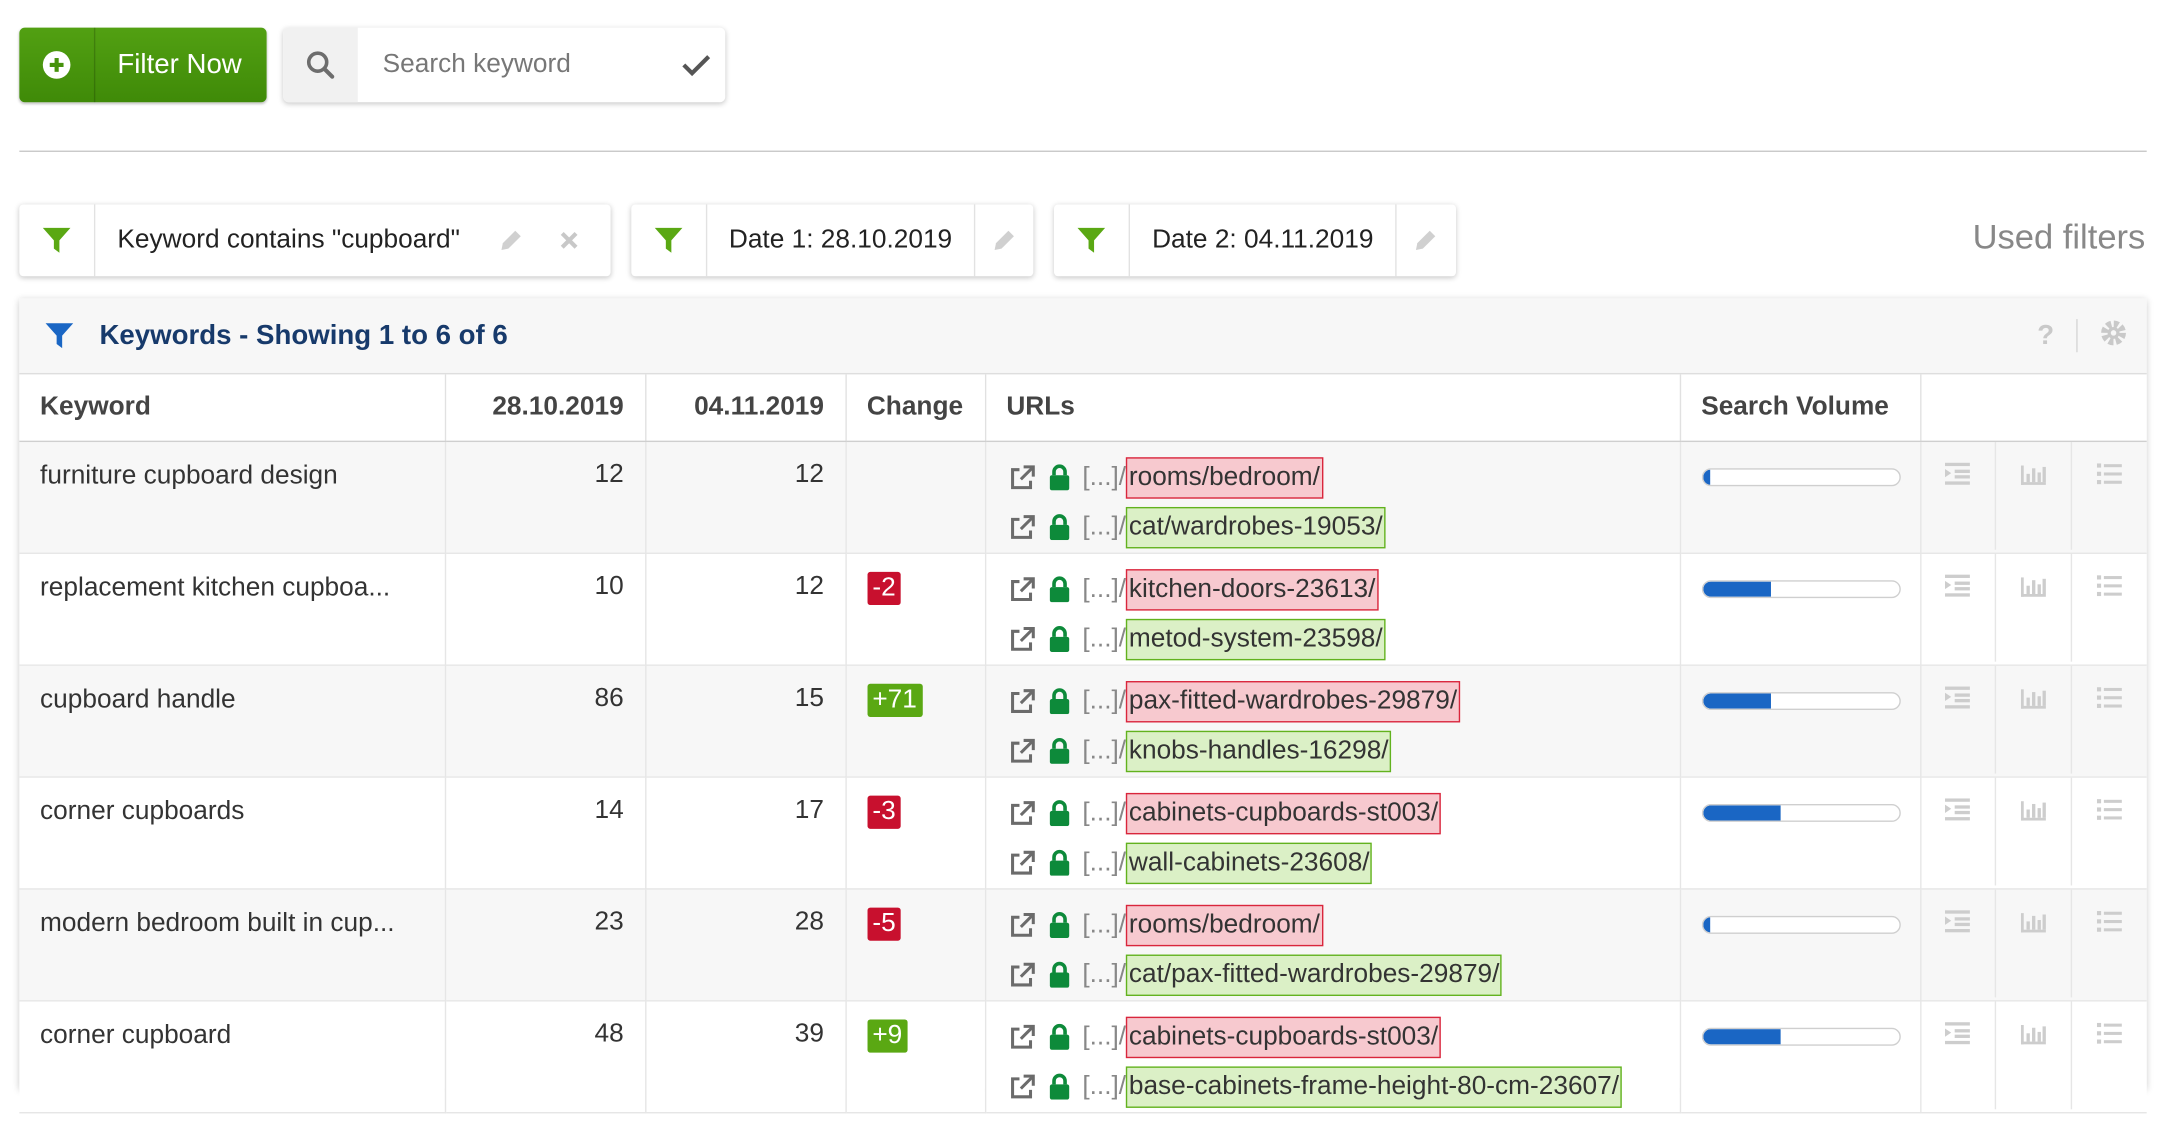 This screenshot has width=2166, height=1129. What do you see at coordinates (1706, 924) in the screenshot?
I see `search-volume-fill` at bounding box center [1706, 924].